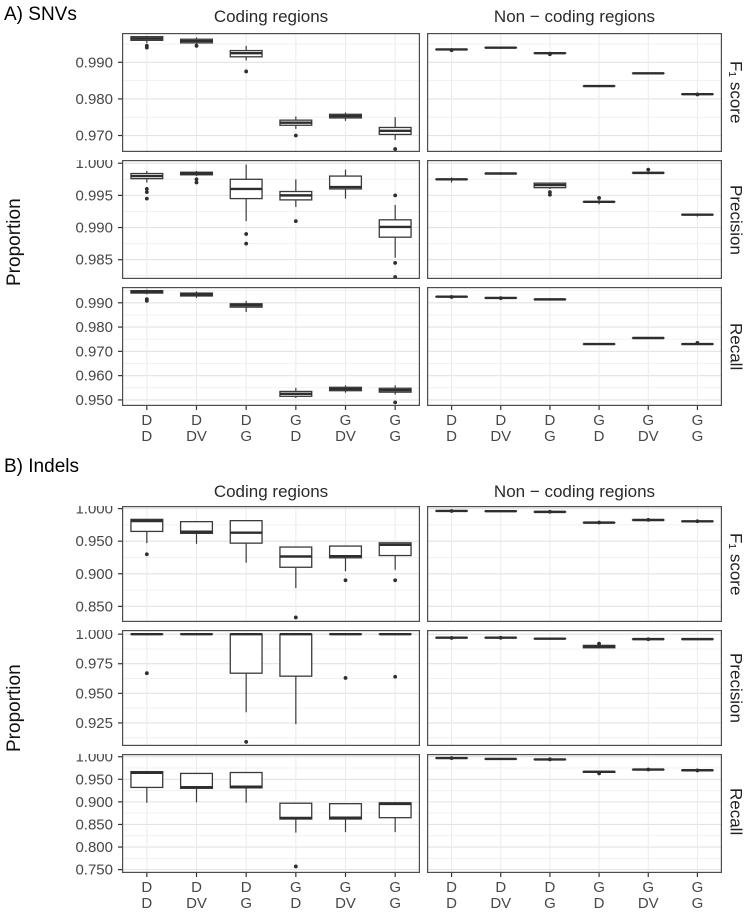  What do you see at coordinates (225, 92) in the screenshot?
I see `subplot-a-f1-coding: 0.970 0.980 0.990` at bounding box center [225, 92].